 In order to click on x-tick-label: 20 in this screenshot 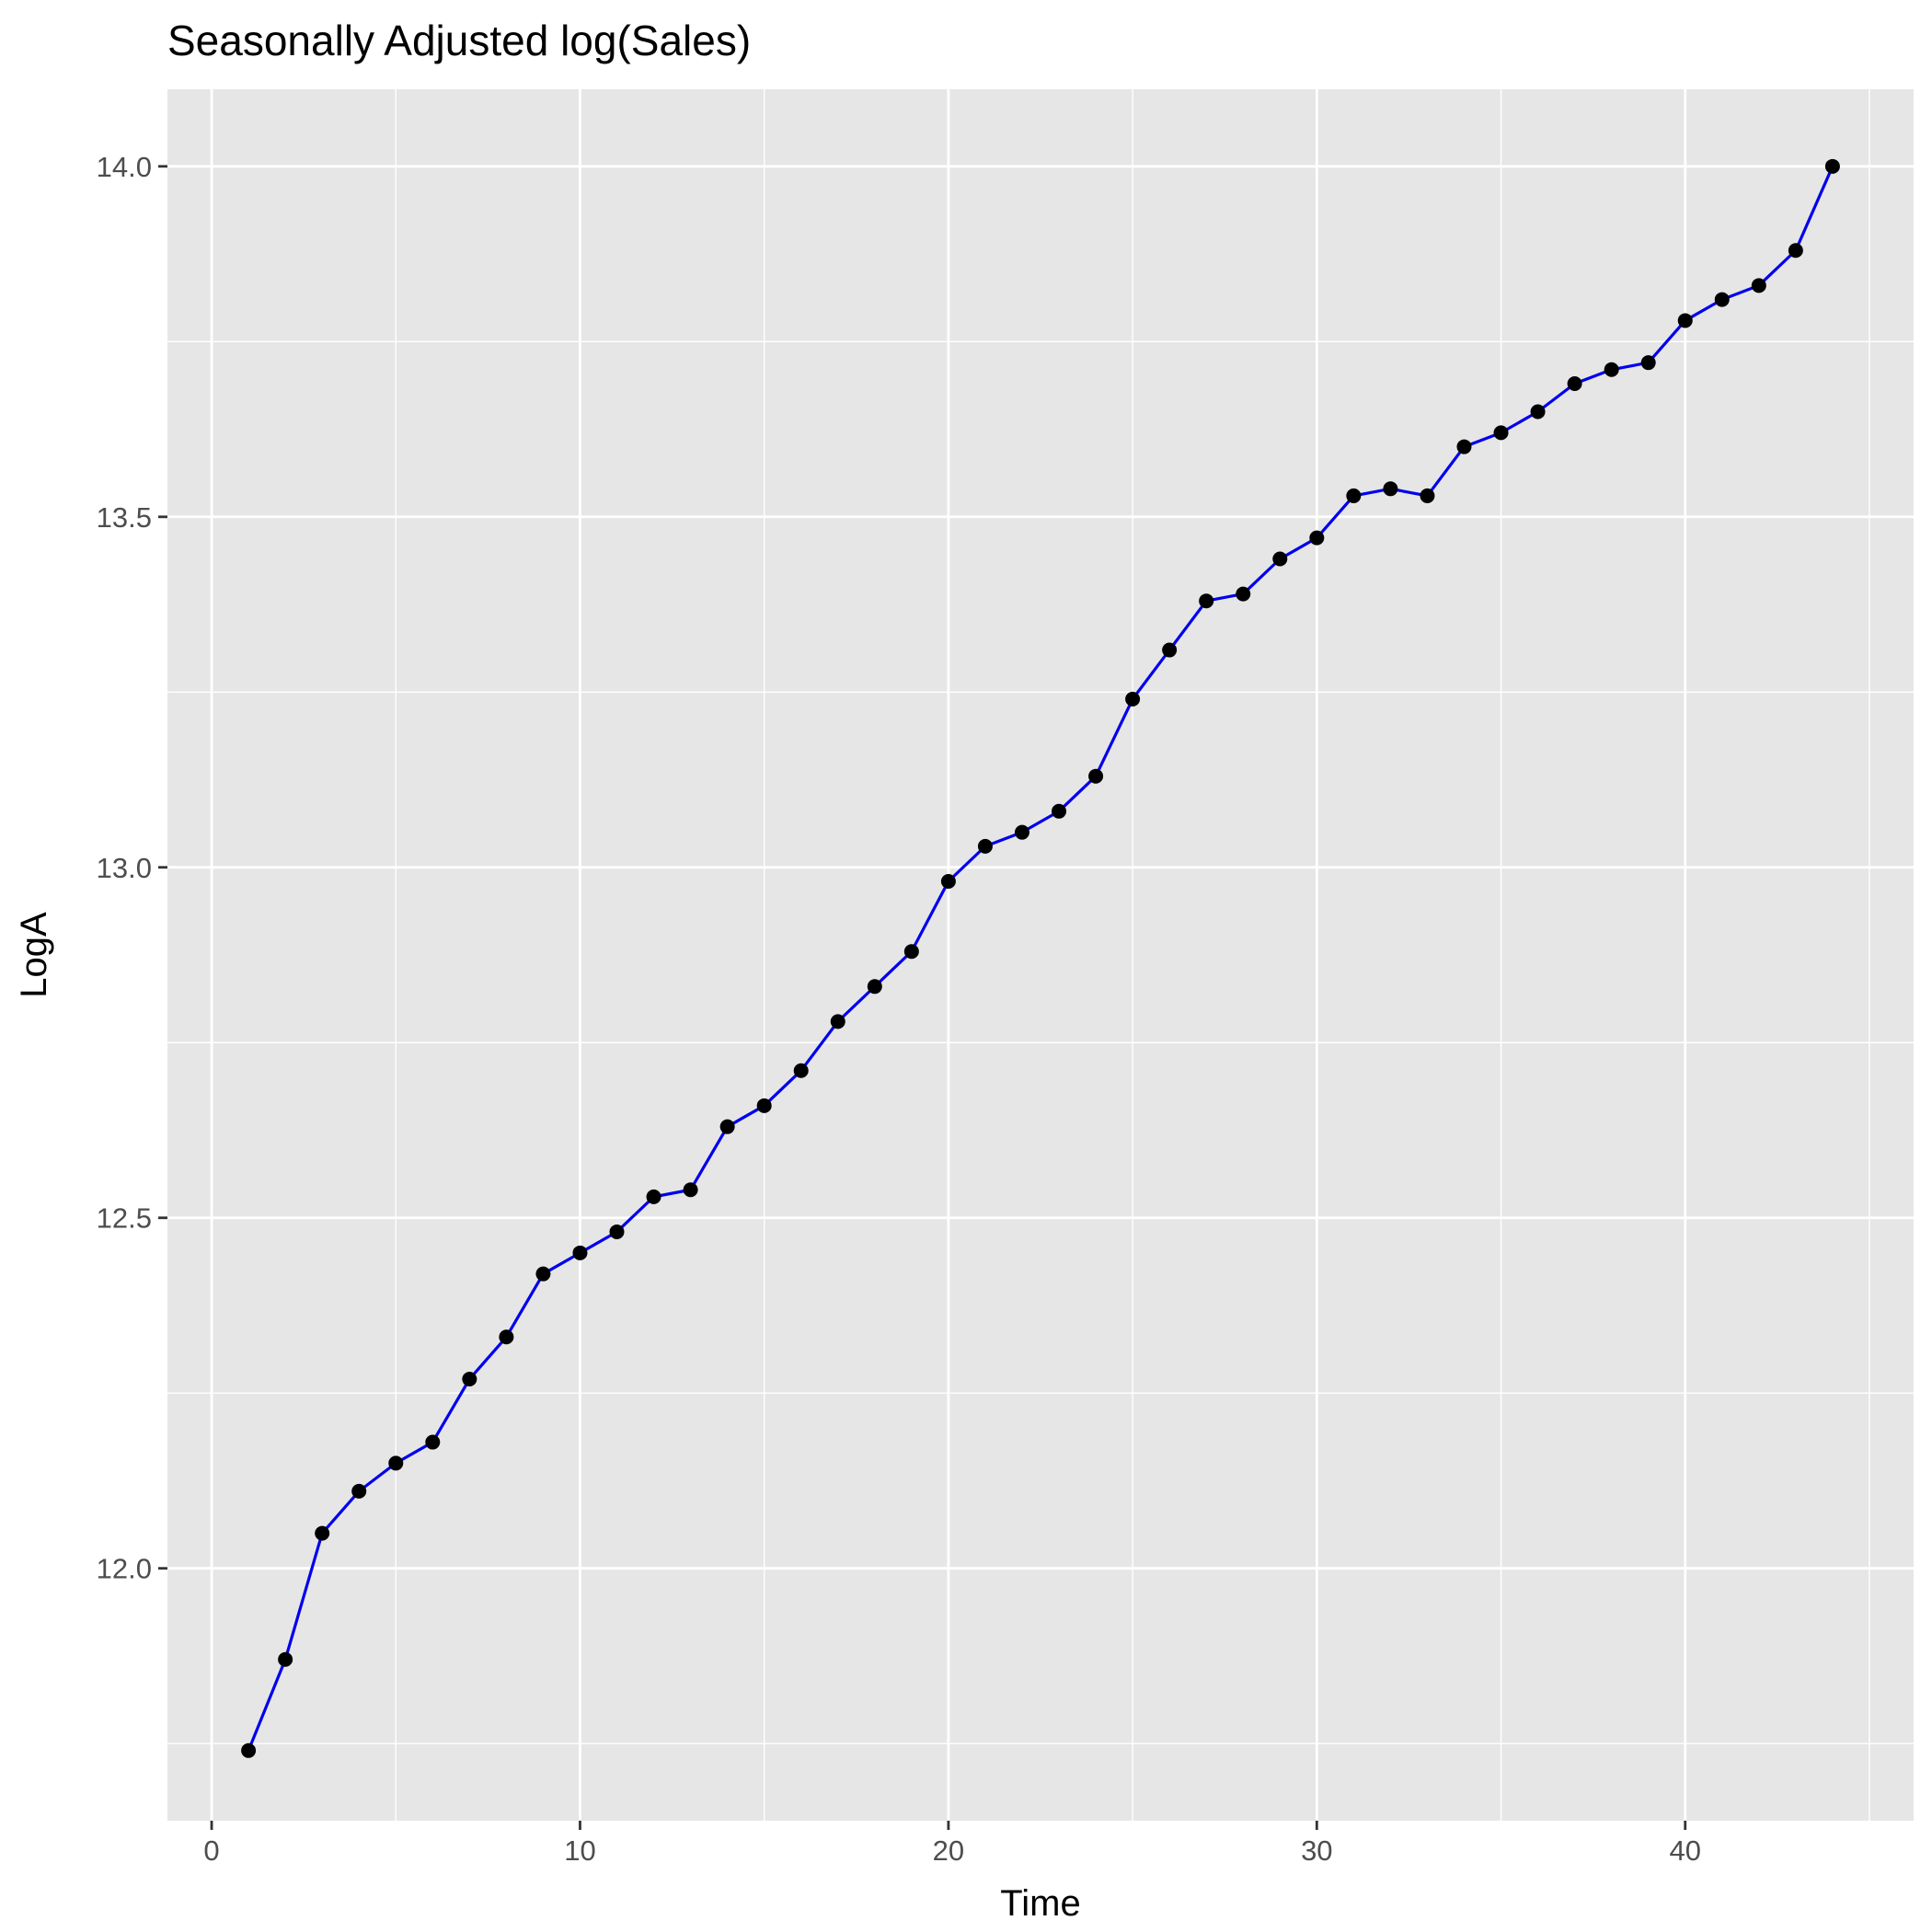, I will do `click(949, 1850)`.